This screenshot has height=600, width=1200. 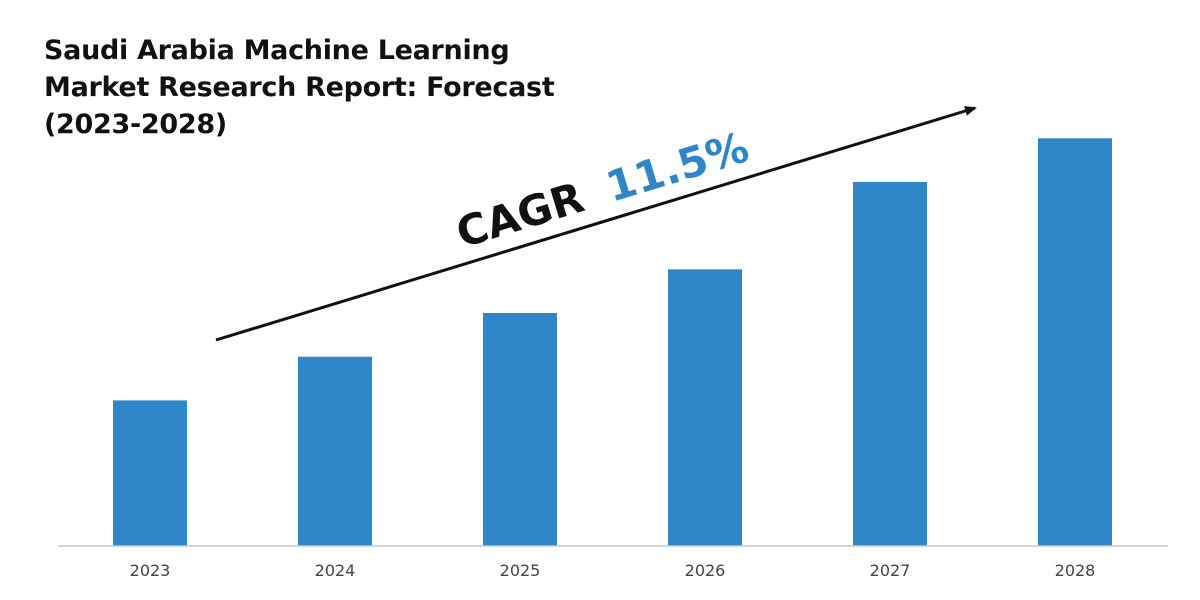 I want to click on bar-2027, so click(x=890, y=364).